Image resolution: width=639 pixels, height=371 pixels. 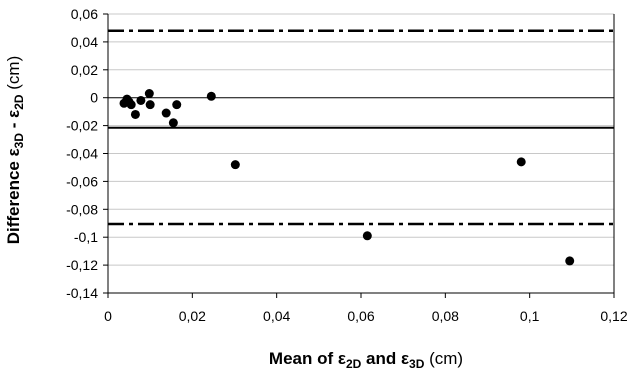 I want to click on y-tick-label: 0,02, so click(x=84, y=70).